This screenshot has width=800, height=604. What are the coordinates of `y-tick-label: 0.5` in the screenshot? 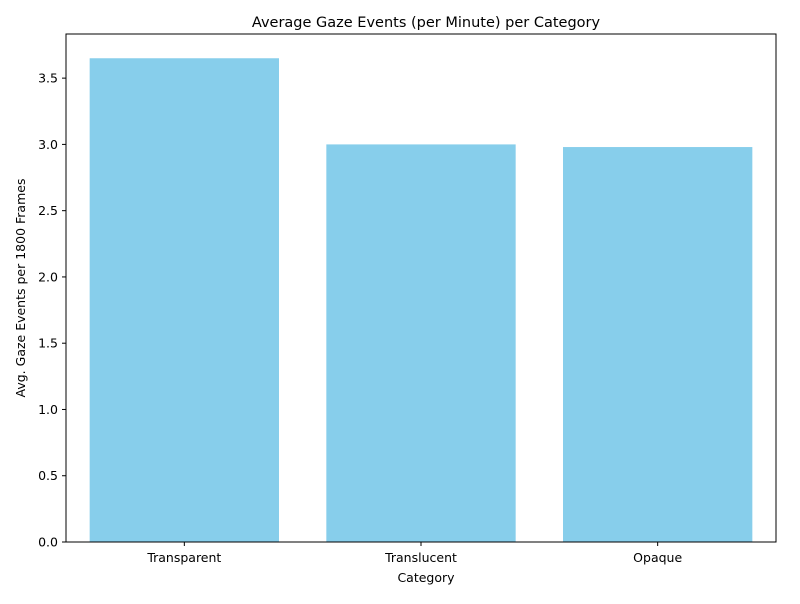 It's located at (48, 475).